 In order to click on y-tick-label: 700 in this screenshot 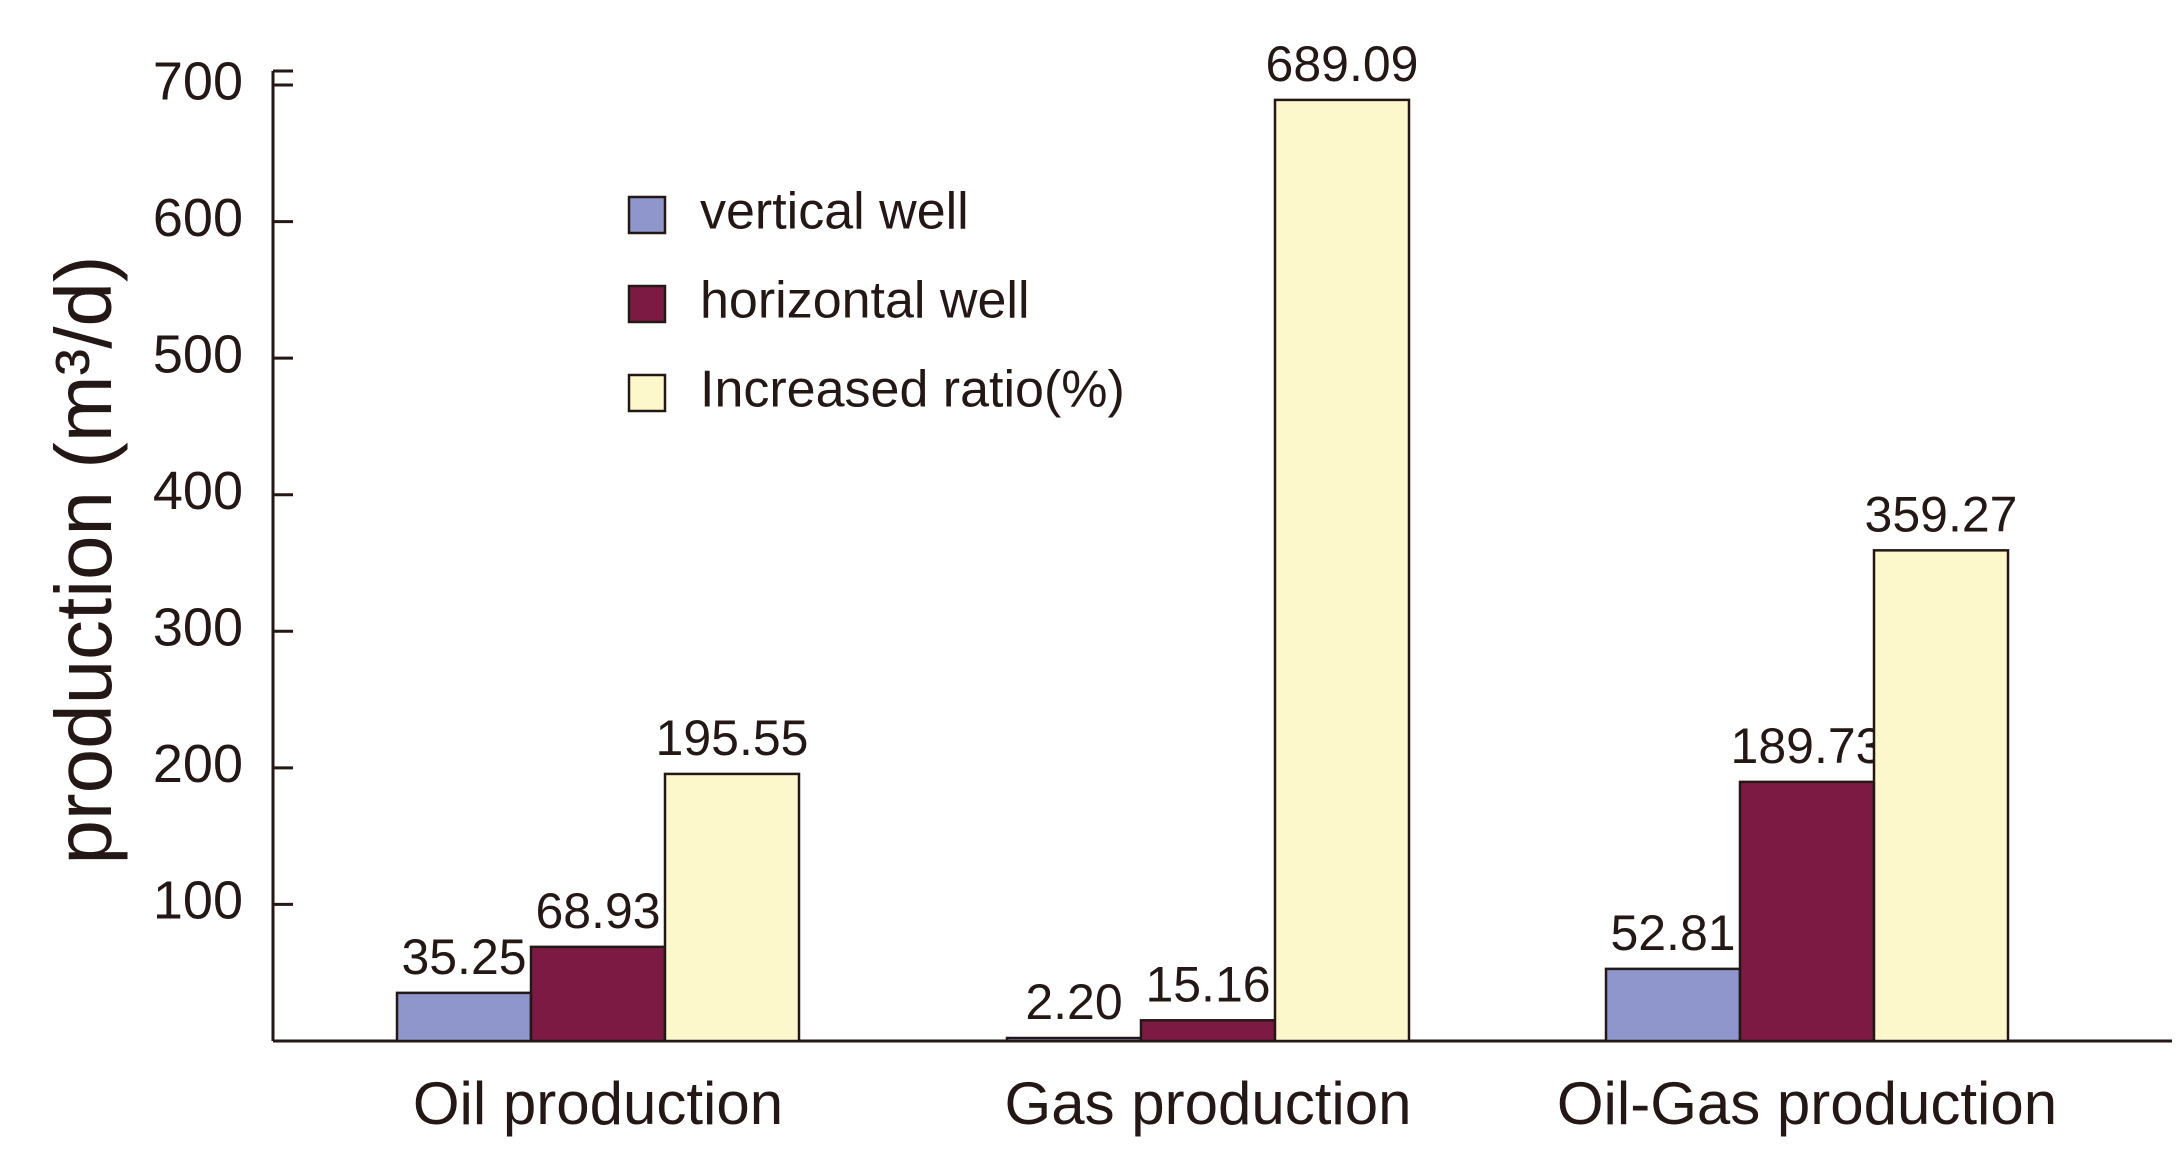, I will do `click(198, 81)`.